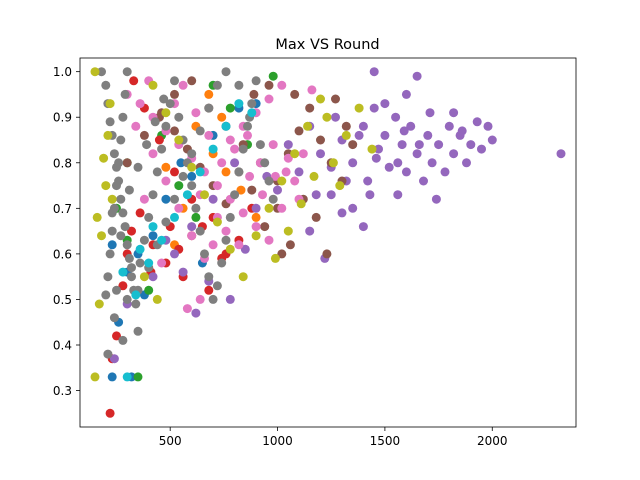  I want to click on y-tick-label: 0.3, so click(62, 391).